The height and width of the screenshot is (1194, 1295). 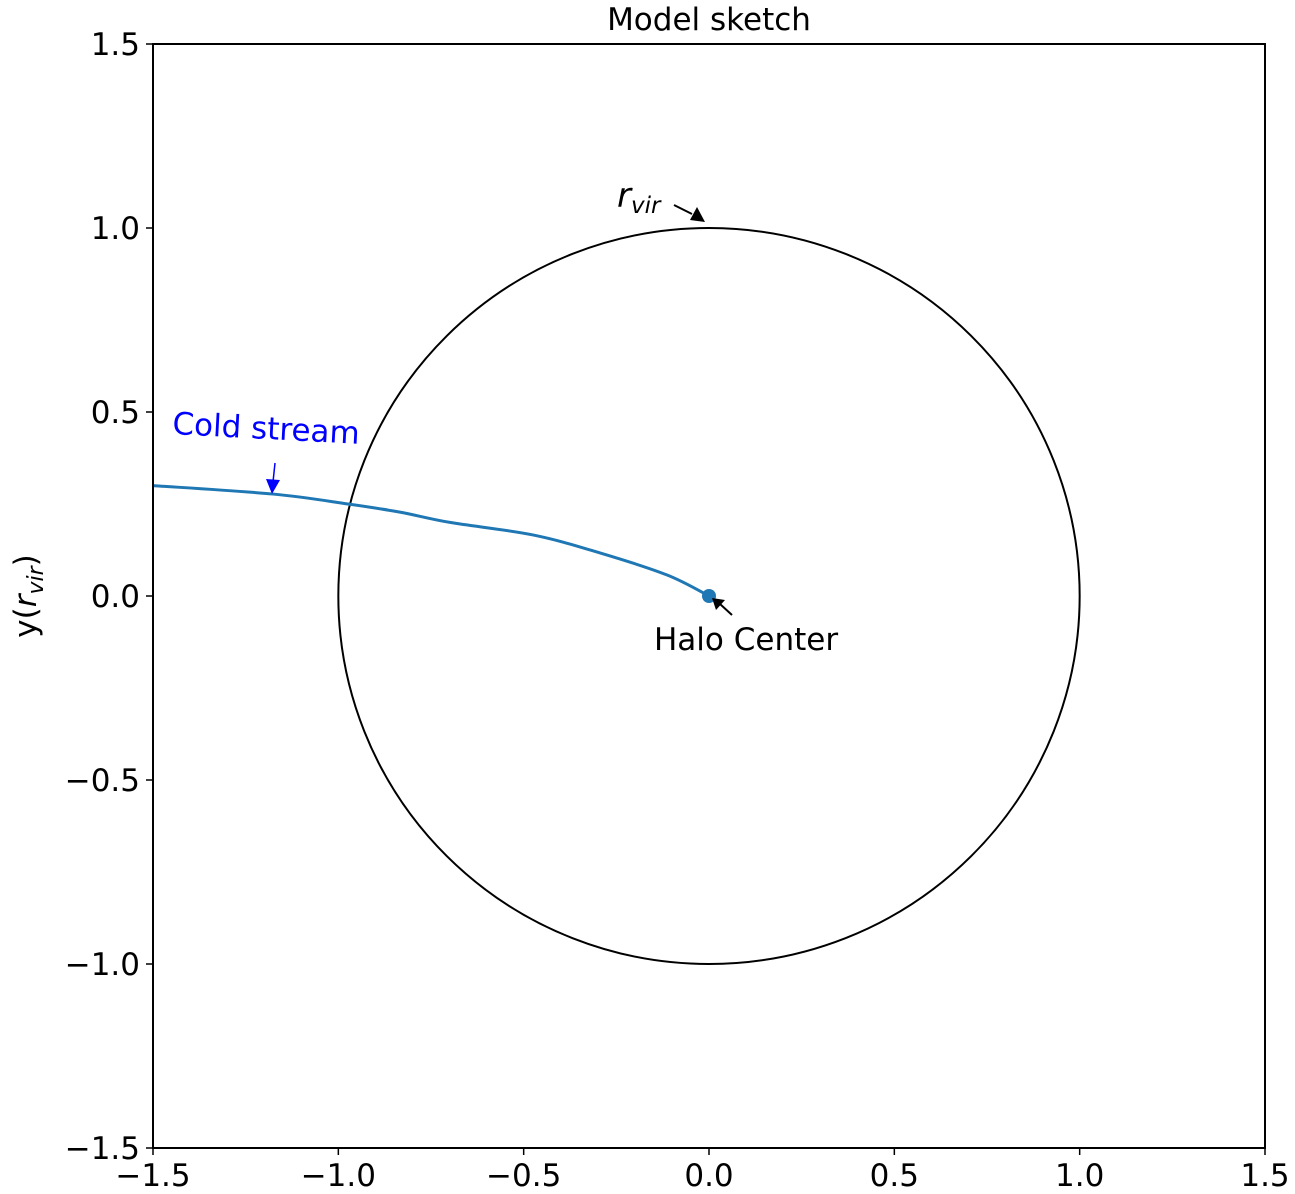 What do you see at coordinates (523, 1176) in the screenshot?
I see `x-tick-label: −0.5` at bounding box center [523, 1176].